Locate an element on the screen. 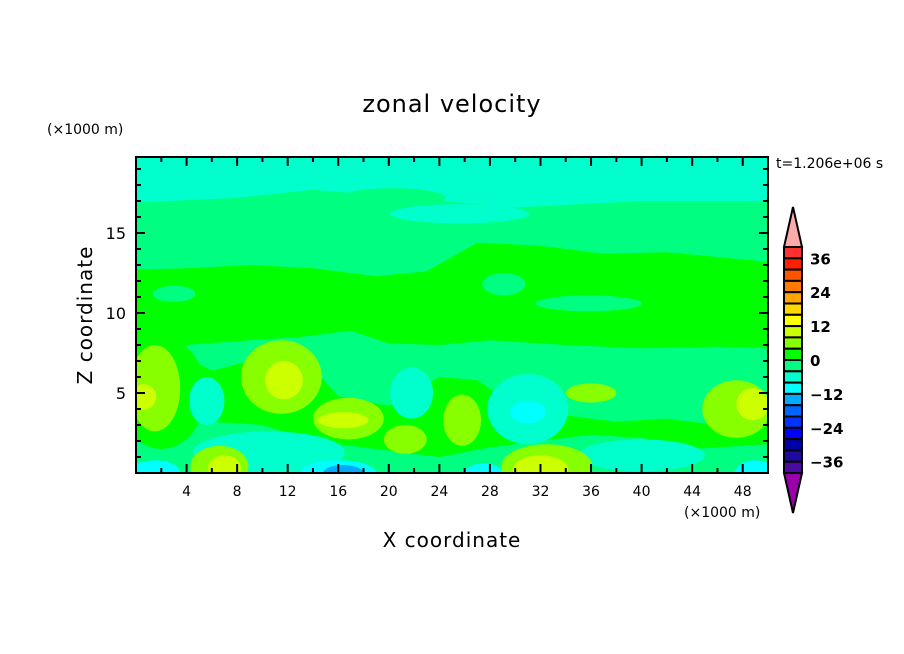 The height and width of the screenshot is (654, 904). colorbar-label: 24 is located at coordinates (820, 293).